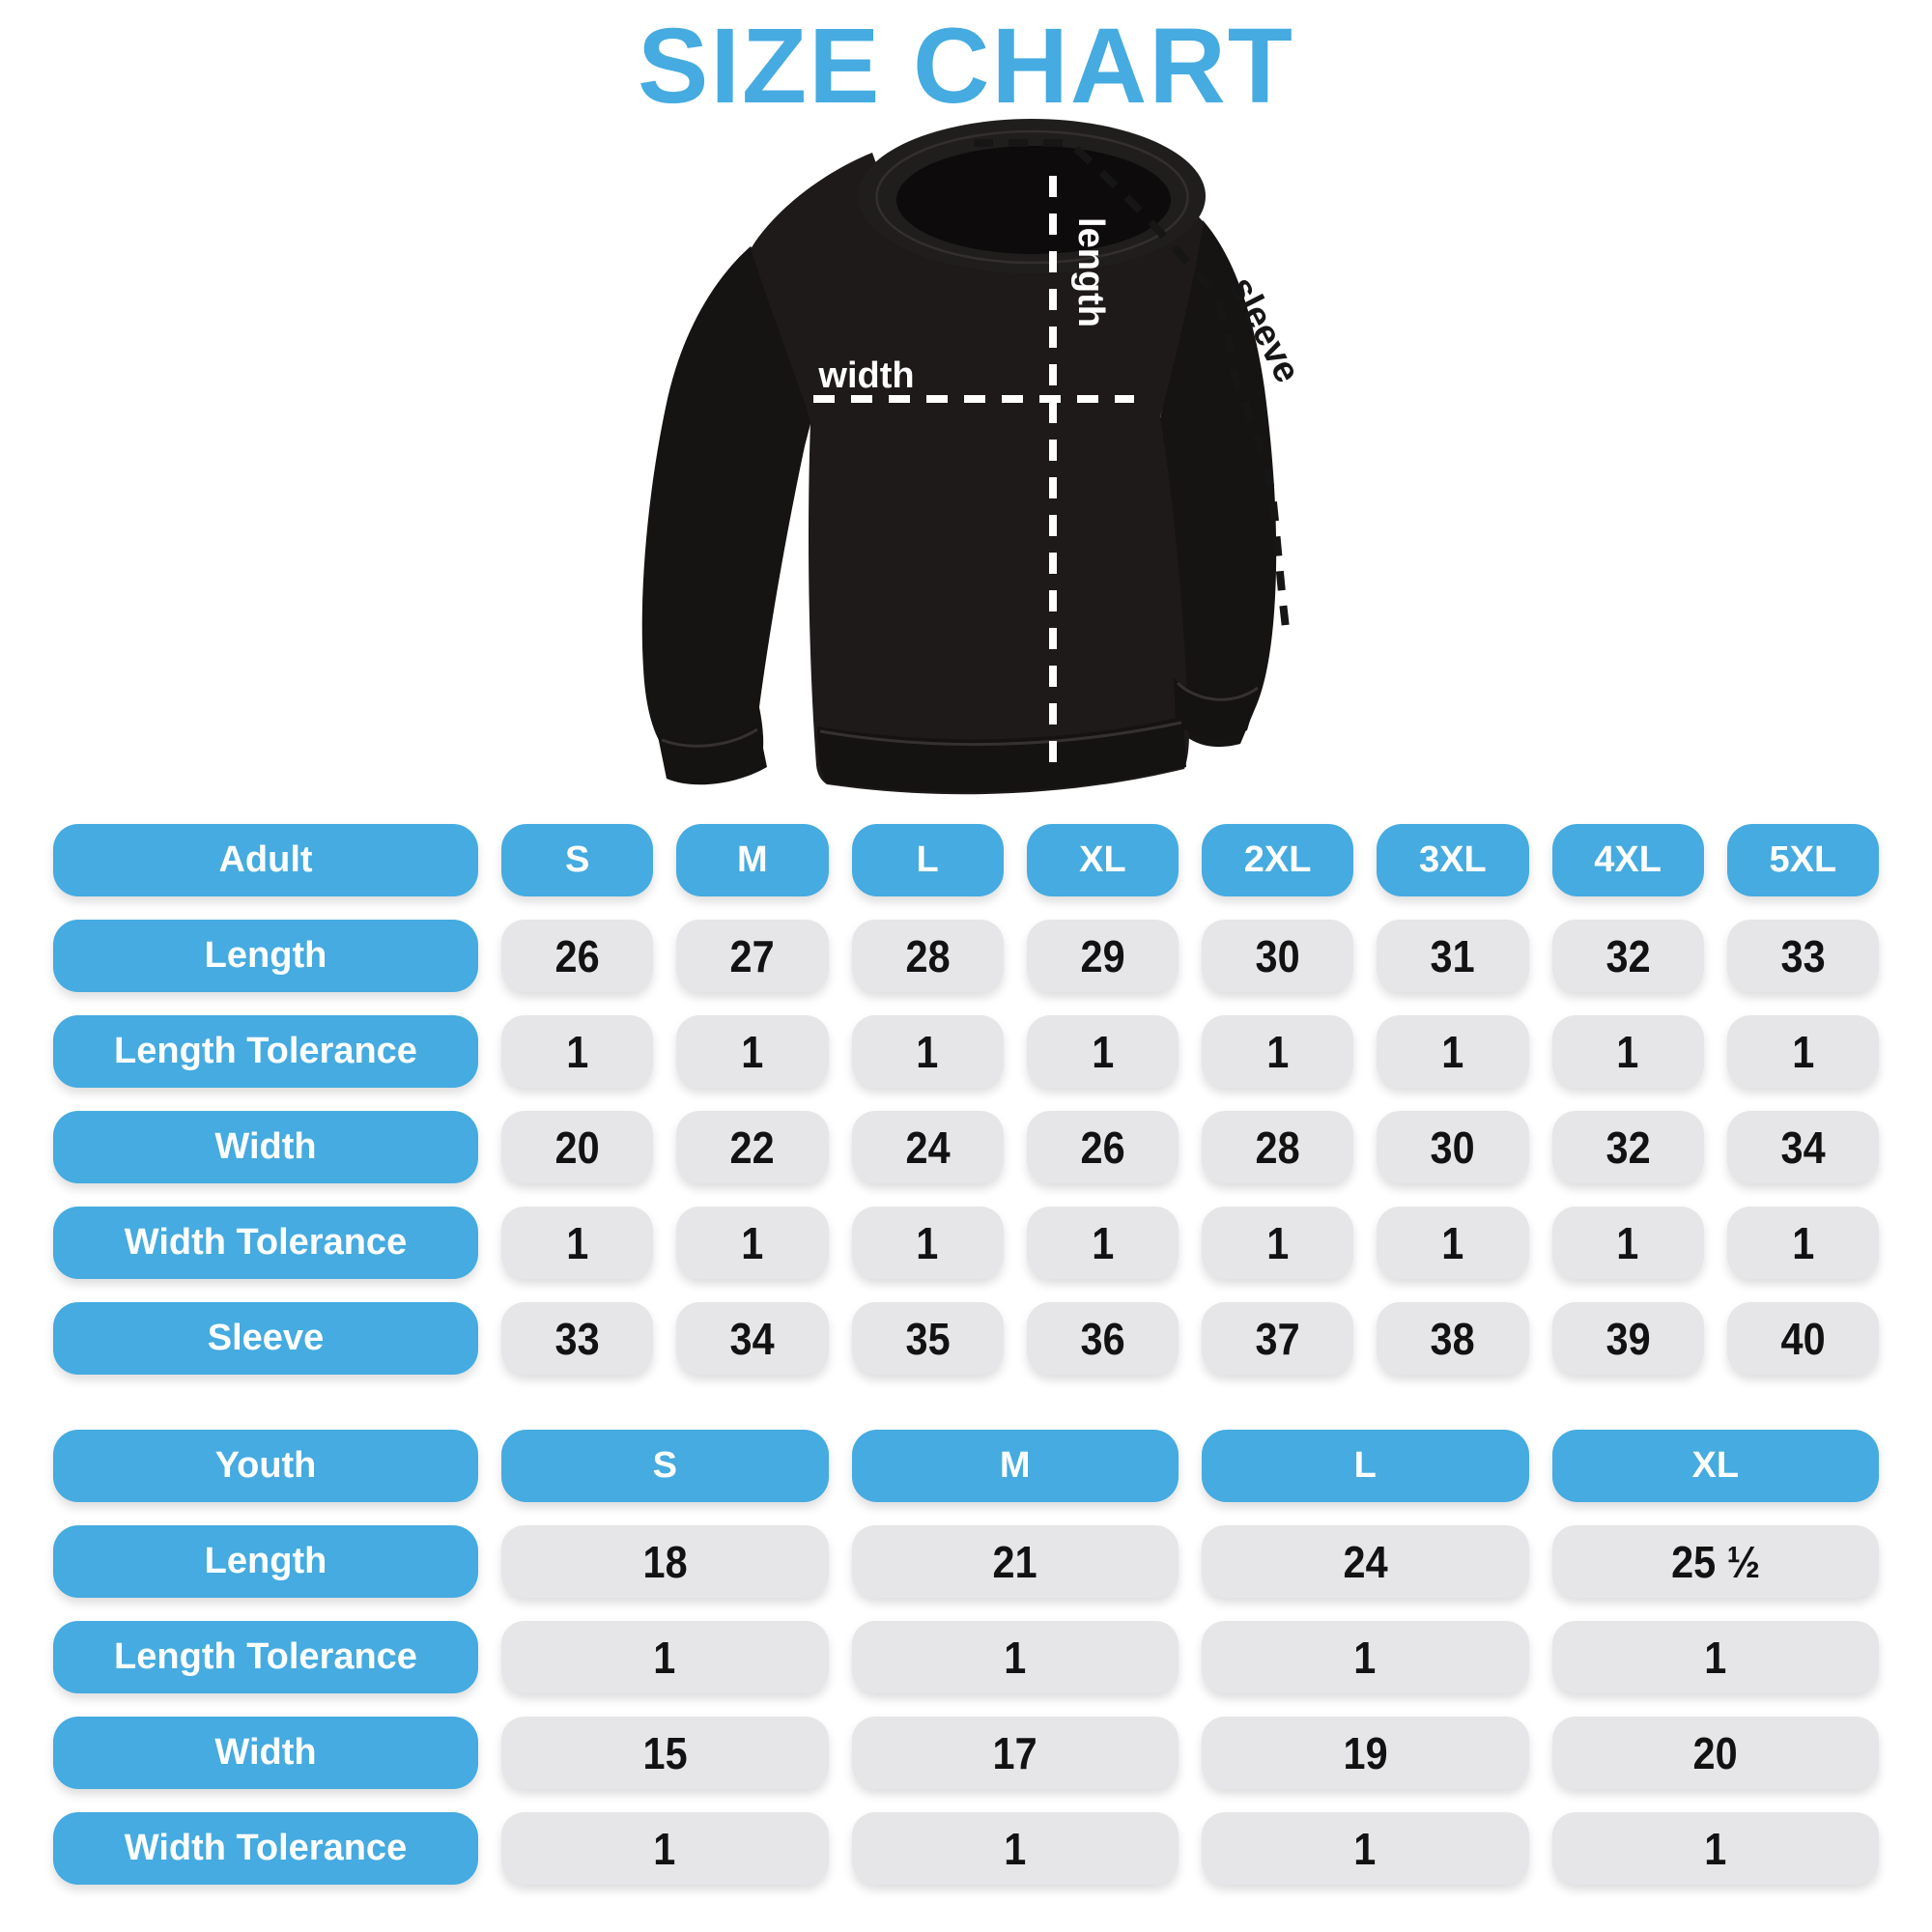 The width and height of the screenshot is (1932, 1932). Describe the element at coordinates (1014, 1752) in the screenshot. I see `youth-value-cell-text: 17` at that location.